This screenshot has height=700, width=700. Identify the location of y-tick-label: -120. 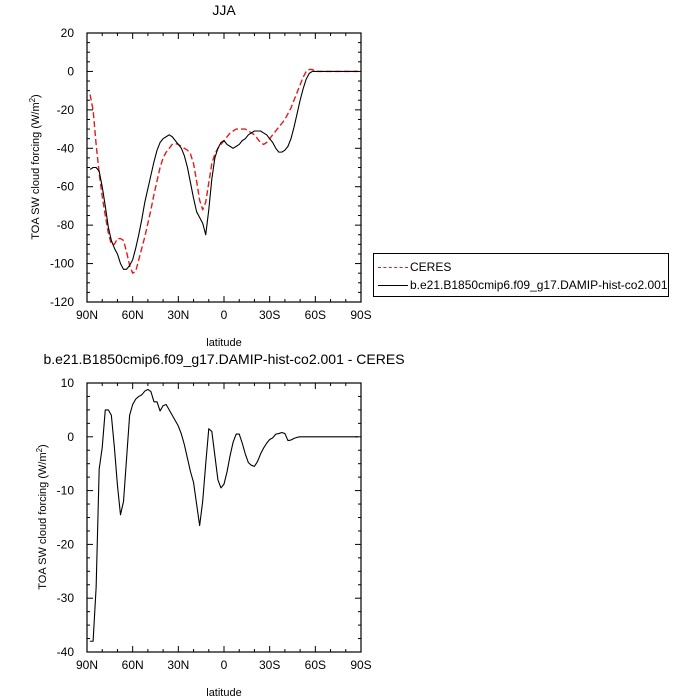
(62, 302).